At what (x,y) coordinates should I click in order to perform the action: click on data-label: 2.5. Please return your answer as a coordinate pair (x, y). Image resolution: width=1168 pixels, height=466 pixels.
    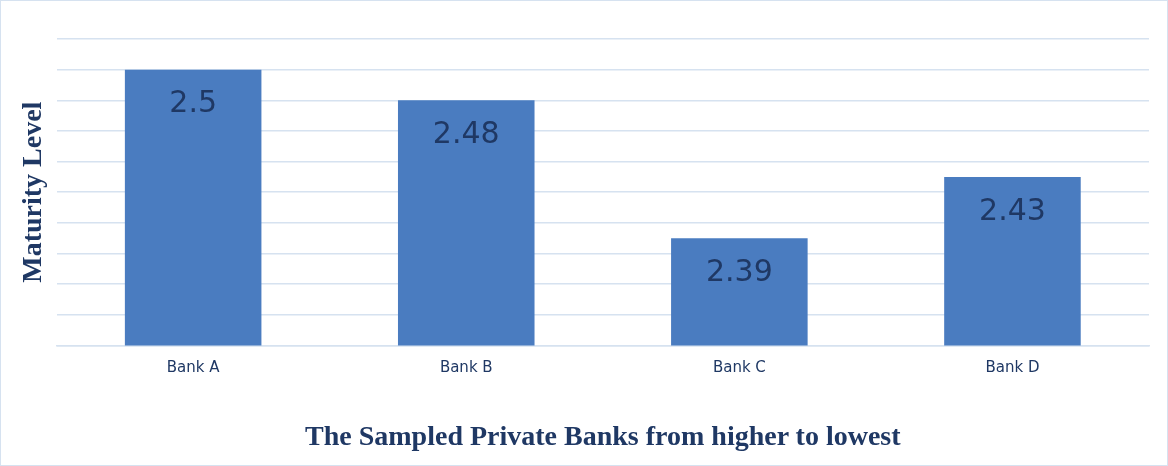
    Looking at the image, I should click on (193, 102).